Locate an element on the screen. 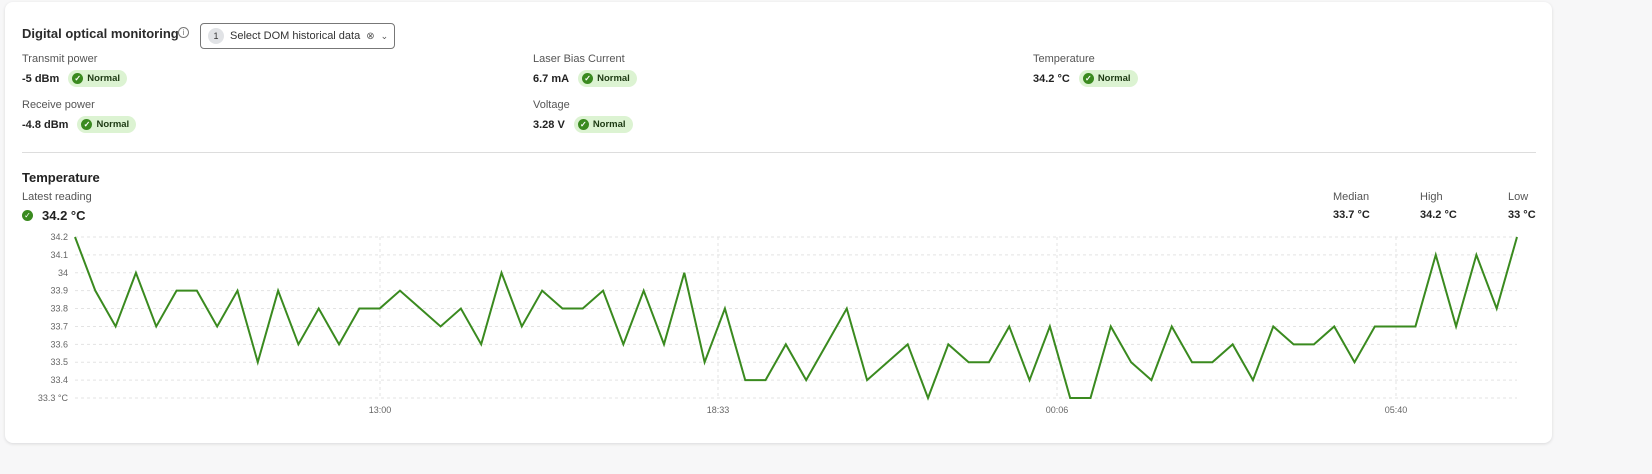 The height and width of the screenshot is (474, 1652). y-tick-label: 34.1 is located at coordinates (59, 255).